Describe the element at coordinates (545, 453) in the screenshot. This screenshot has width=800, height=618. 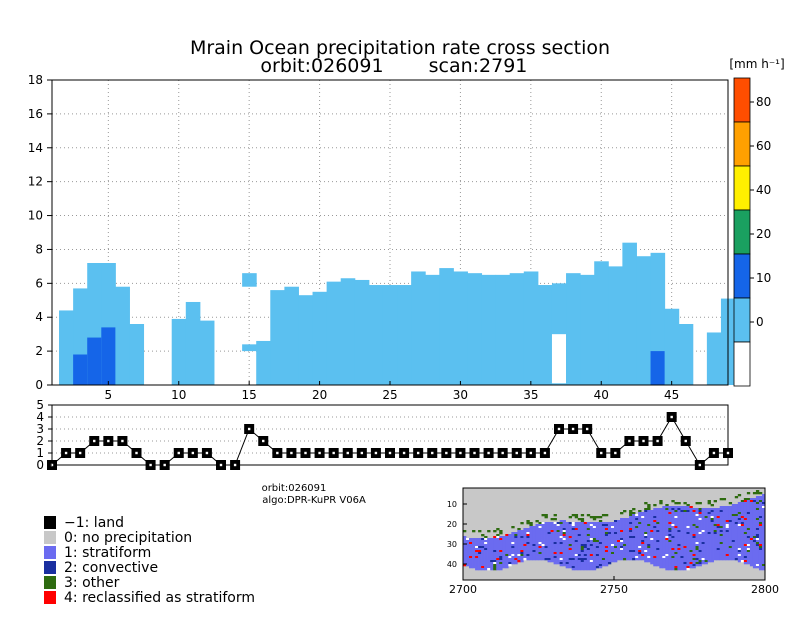
I see `type-marker-dot` at that location.